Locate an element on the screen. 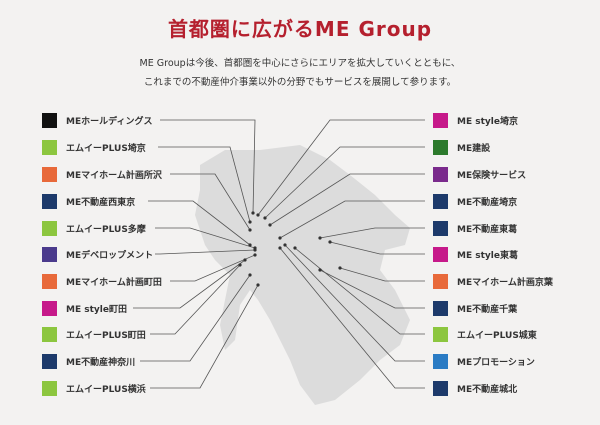 This screenshot has width=600, height=425. left-group-item: エムイーPLUS埼京 is located at coordinates (94, 147).